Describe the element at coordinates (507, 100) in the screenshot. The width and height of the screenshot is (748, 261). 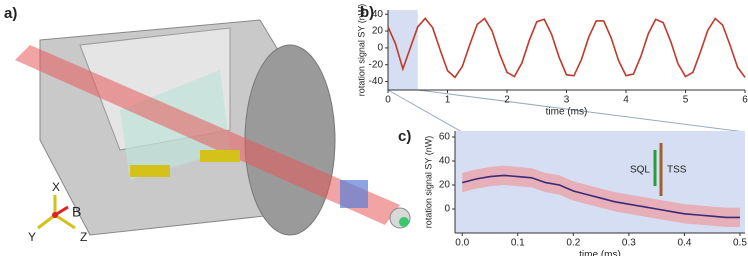
I see `x-tick-label: 2` at that location.